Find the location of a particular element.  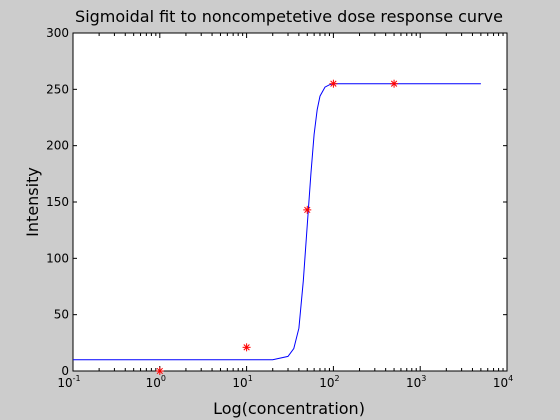

y-axis-label: Intensity is located at coordinates (32, 202).